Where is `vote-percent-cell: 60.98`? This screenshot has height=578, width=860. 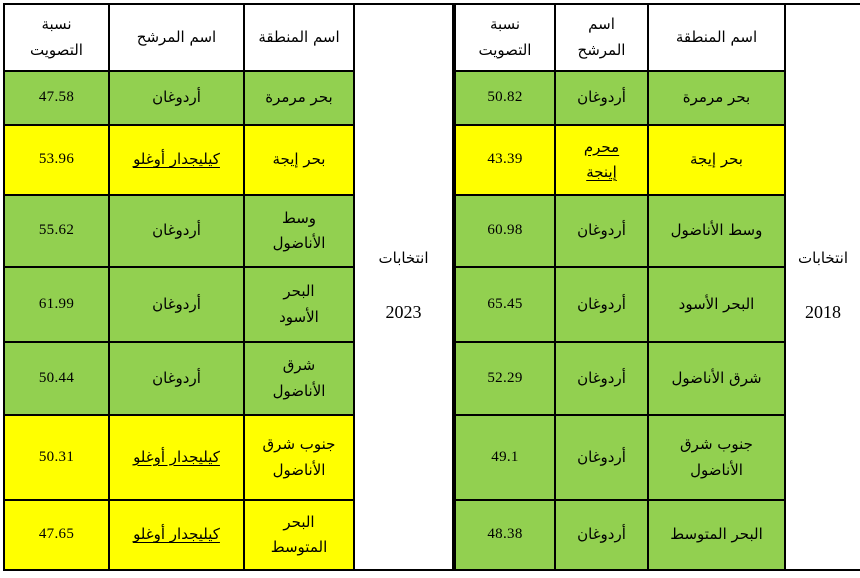
vote-percent-cell: 60.98 is located at coordinates (505, 231).